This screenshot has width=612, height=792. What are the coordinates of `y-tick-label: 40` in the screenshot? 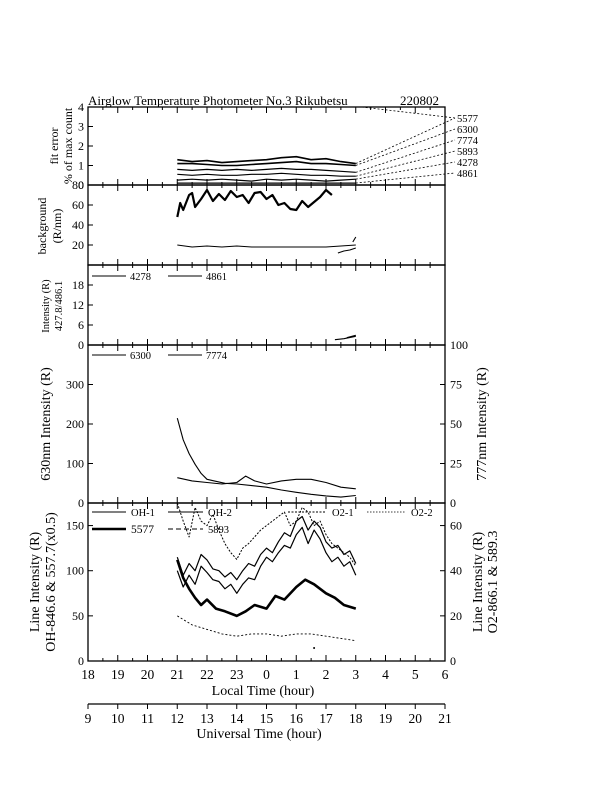 It's located at (456, 571).